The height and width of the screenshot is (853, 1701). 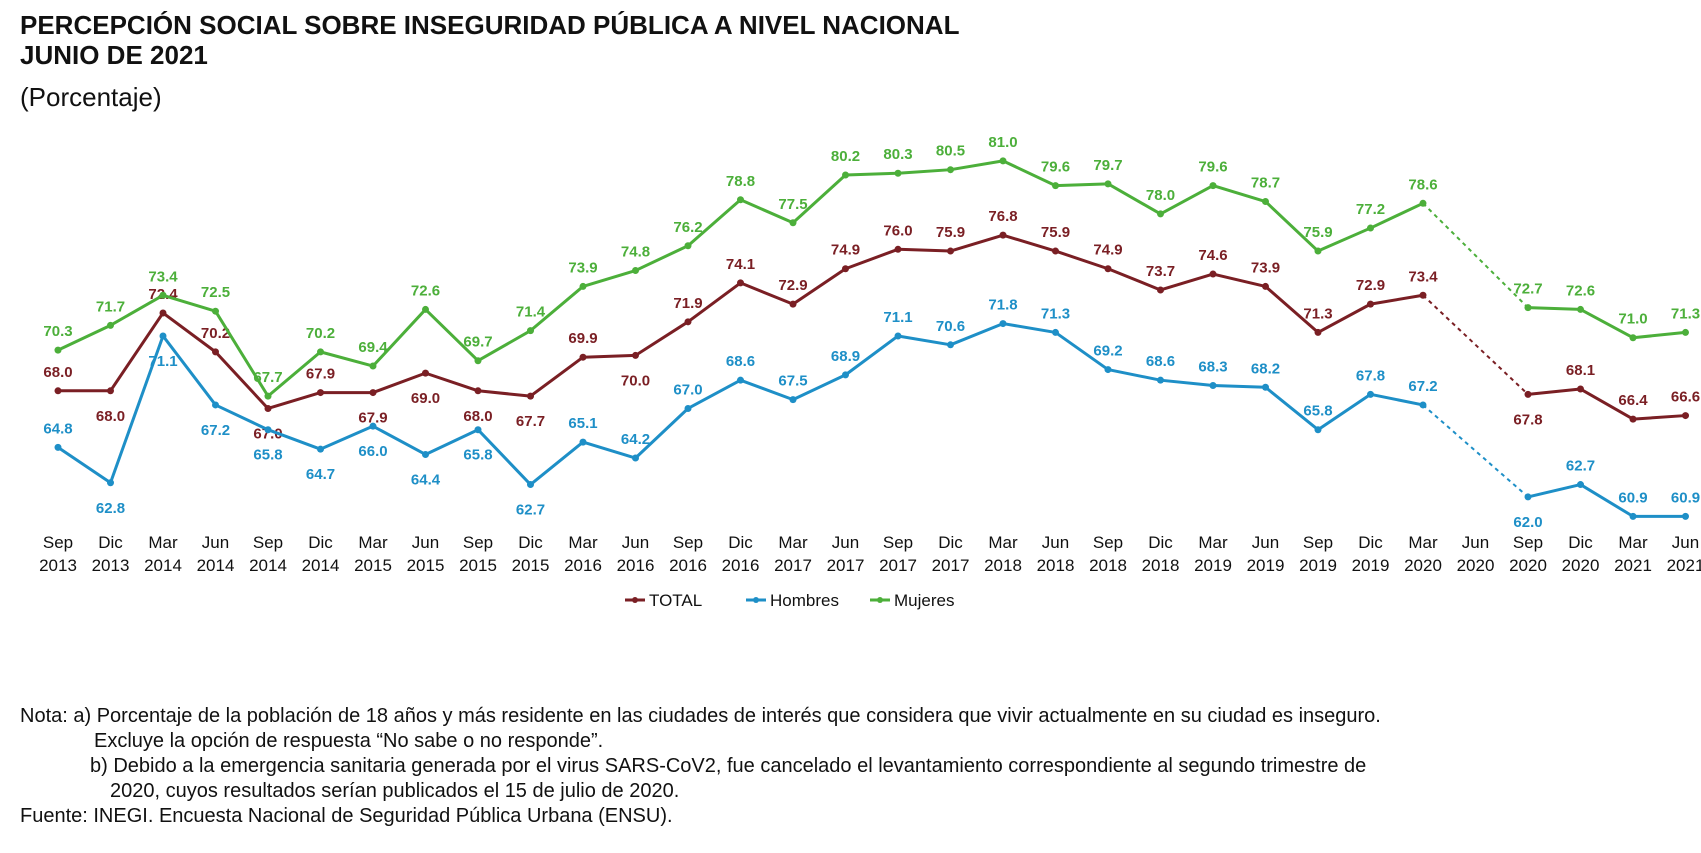 I want to click on data-label: 79.7, so click(x=1107, y=165).